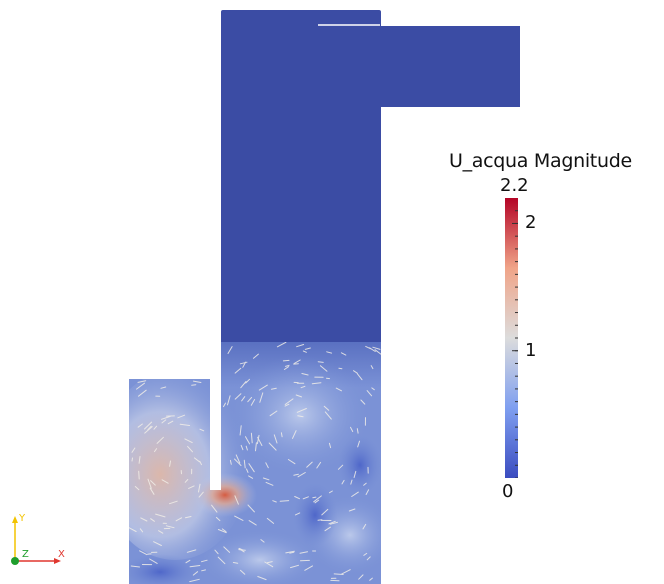  What do you see at coordinates (514, 185) in the screenshot?
I see `legend-max-label: 2.2` at bounding box center [514, 185].